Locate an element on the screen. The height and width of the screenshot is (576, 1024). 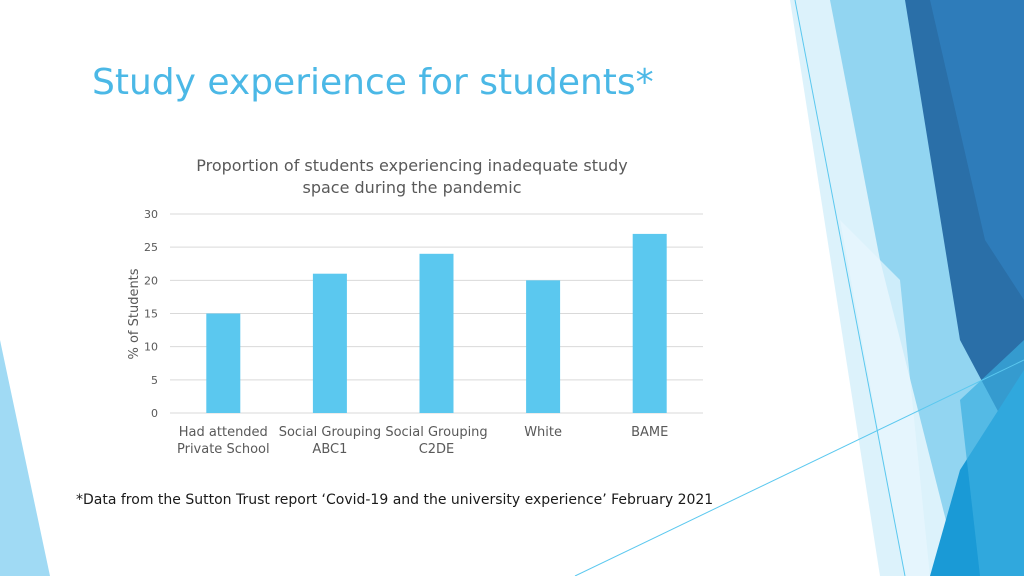
x-tick-label: Had attended Private School is located at coordinates (223, 441).